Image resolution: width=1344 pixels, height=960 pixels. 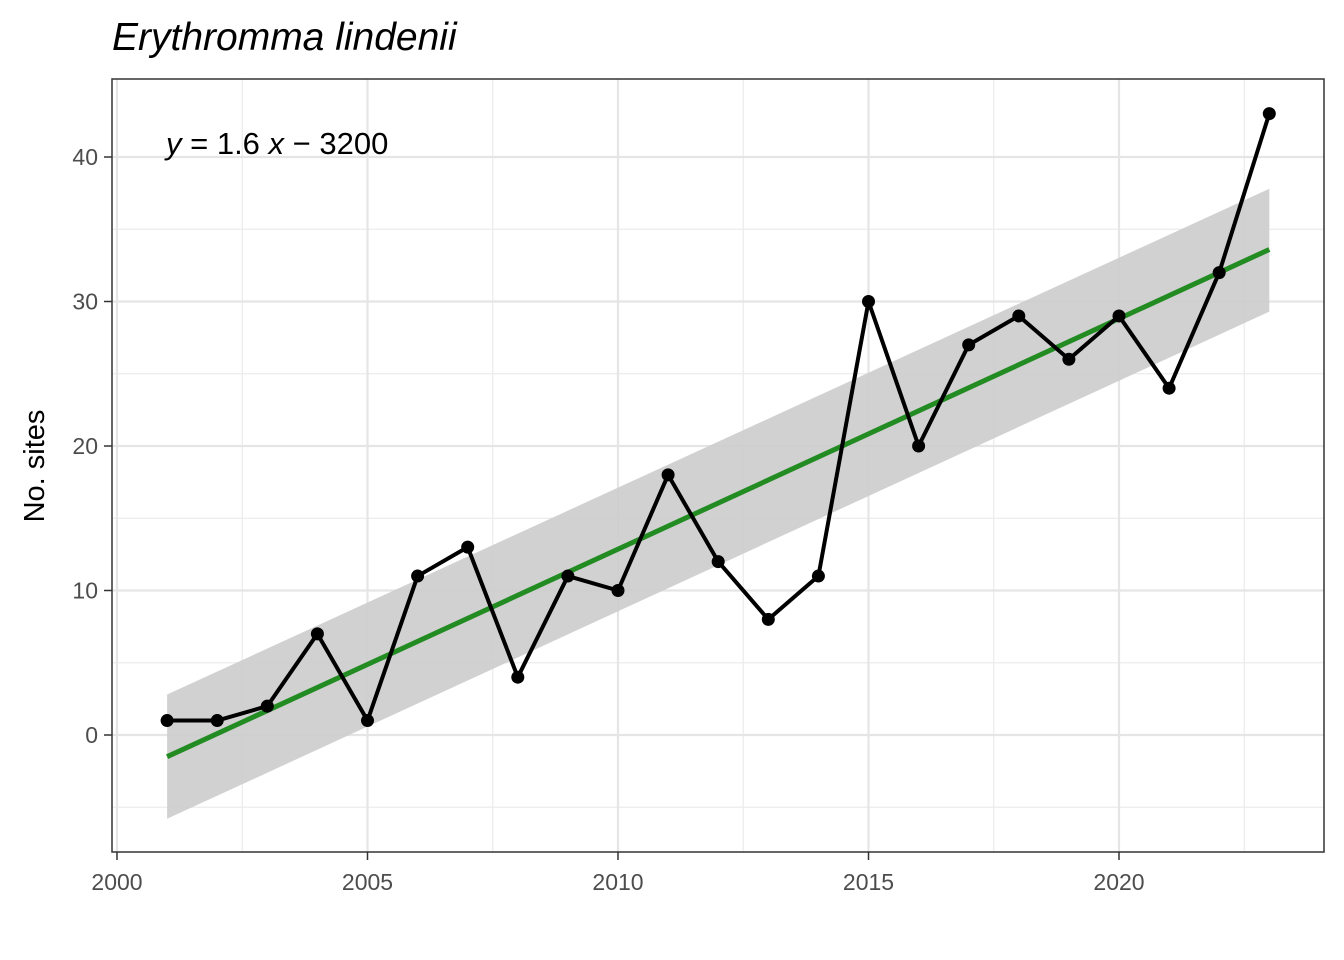 I want to click on y-tick-label: 20, so click(x=85, y=446).